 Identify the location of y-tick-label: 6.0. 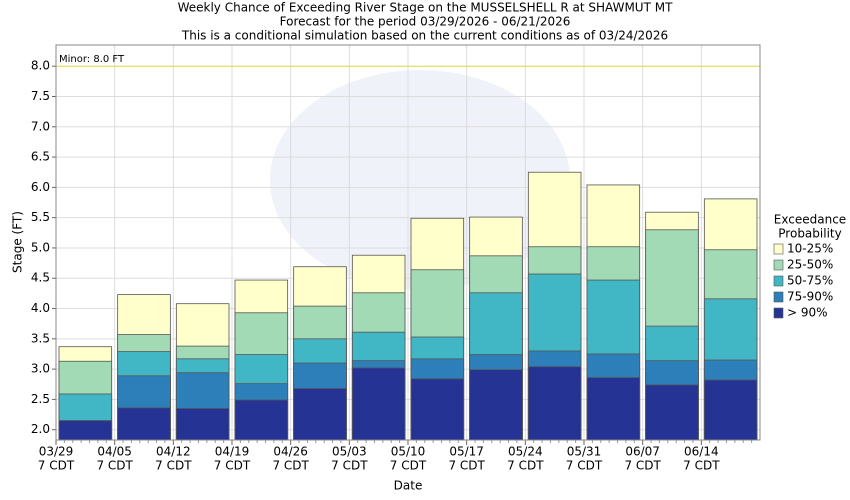
(40, 187).